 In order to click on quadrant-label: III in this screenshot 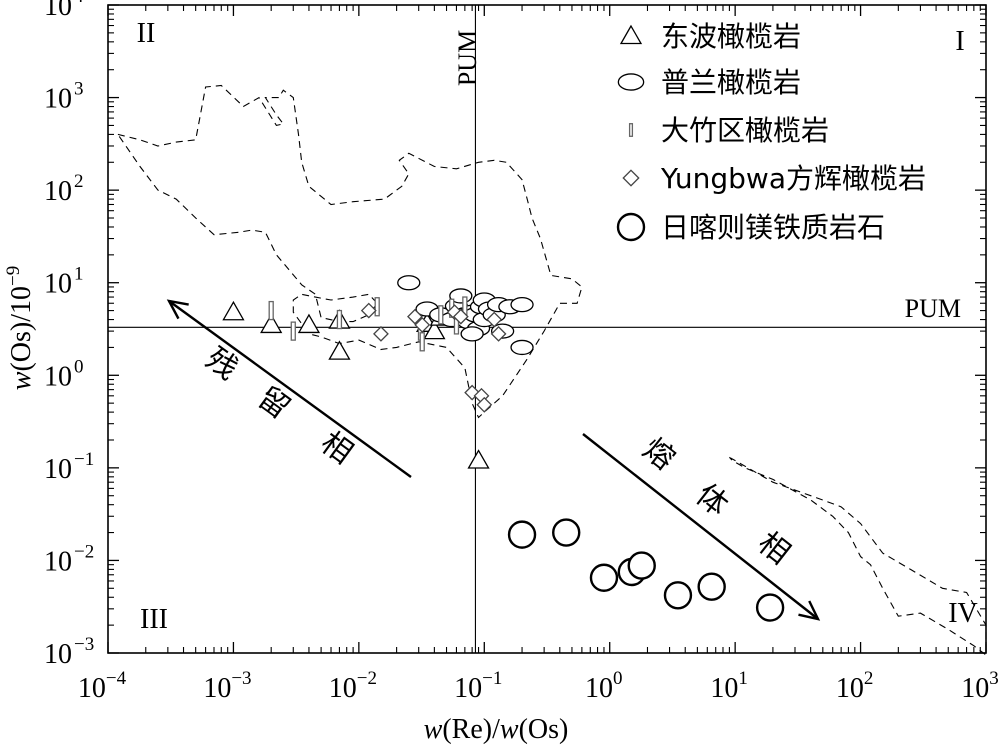, I will do `click(154, 619)`.